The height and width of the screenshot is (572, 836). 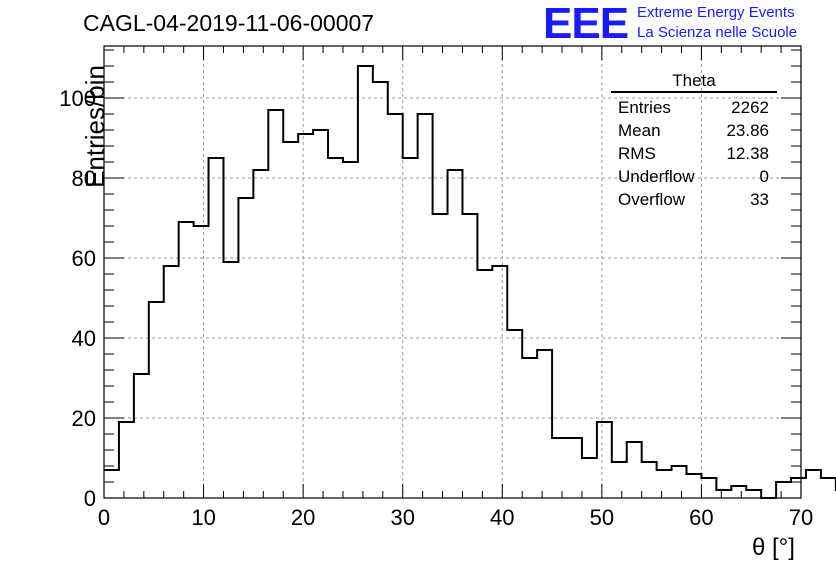 I want to click on y-tick-label: 20, so click(x=84, y=418).